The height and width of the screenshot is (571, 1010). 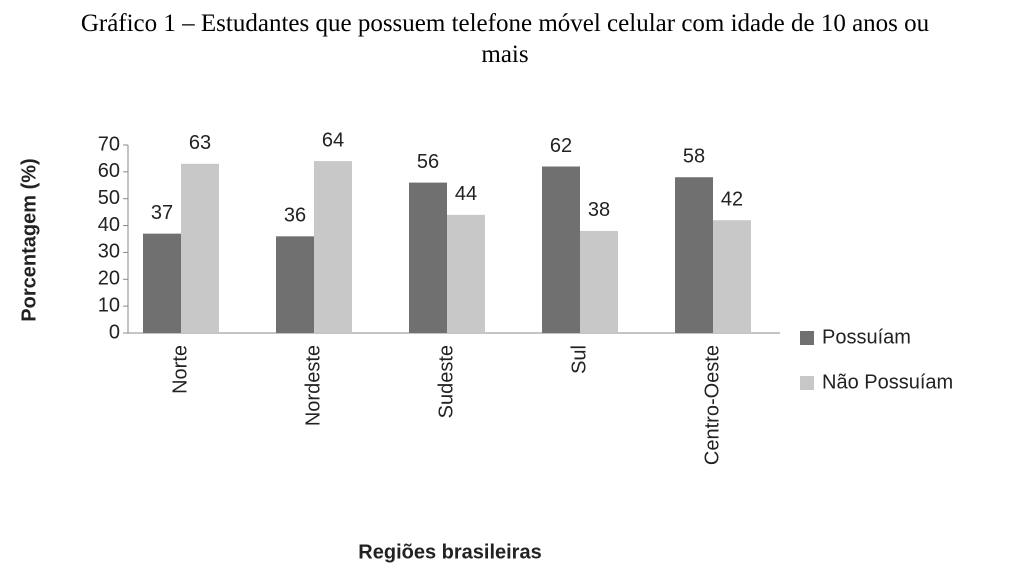 What do you see at coordinates (109, 279) in the screenshot?
I see `y-tick-label: 20` at bounding box center [109, 279].